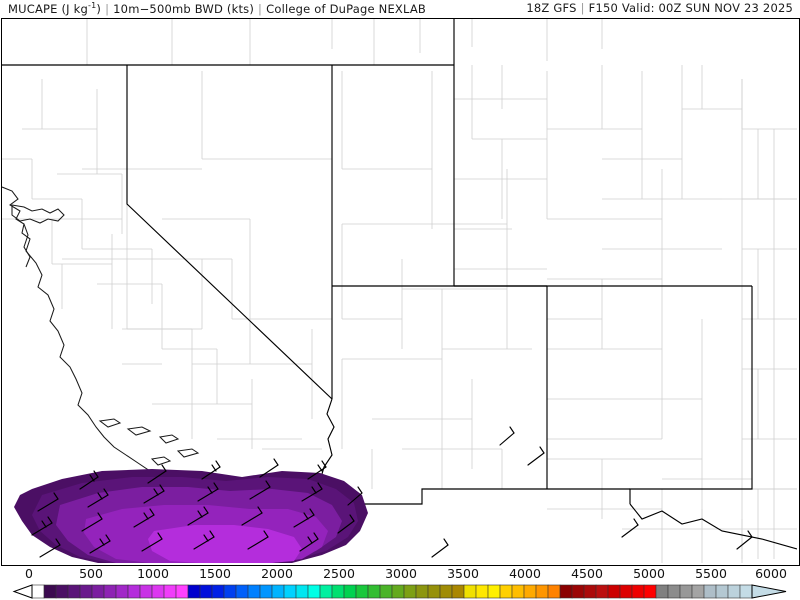 This screenshot has width=800, height=600. What do you see at coordinates (184, 8) in the screenshot?
I see `overlay-label: 10m−500mb BWD (kts)` at bounding box center [184, 8].